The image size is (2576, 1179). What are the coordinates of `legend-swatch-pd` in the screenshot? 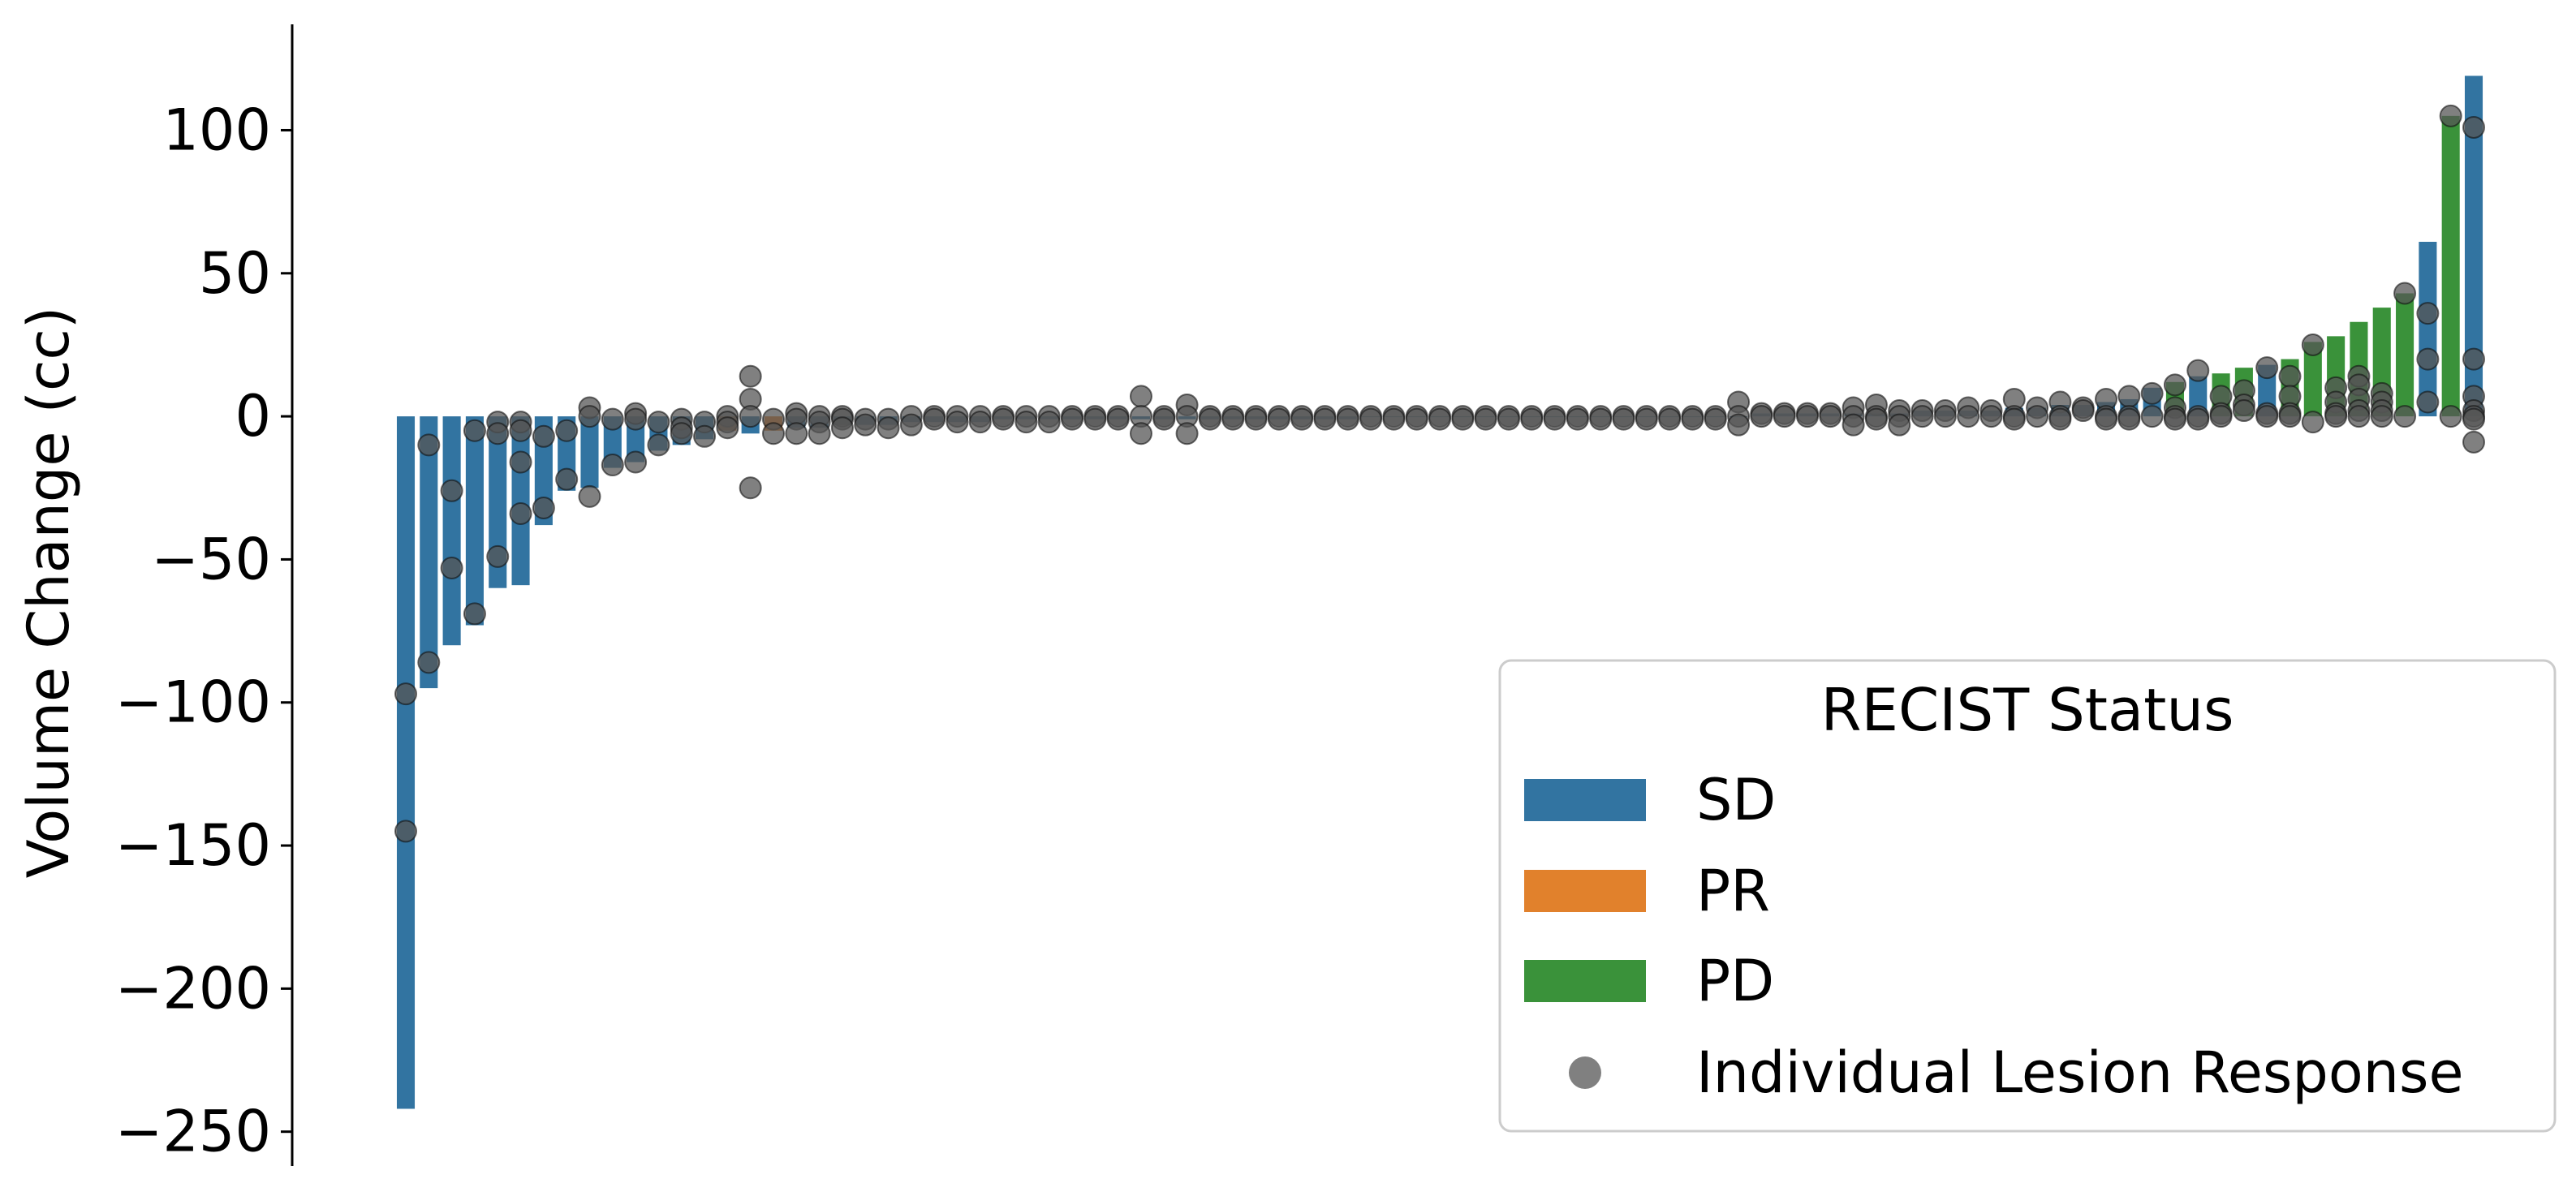 It's located at (1585, 981).